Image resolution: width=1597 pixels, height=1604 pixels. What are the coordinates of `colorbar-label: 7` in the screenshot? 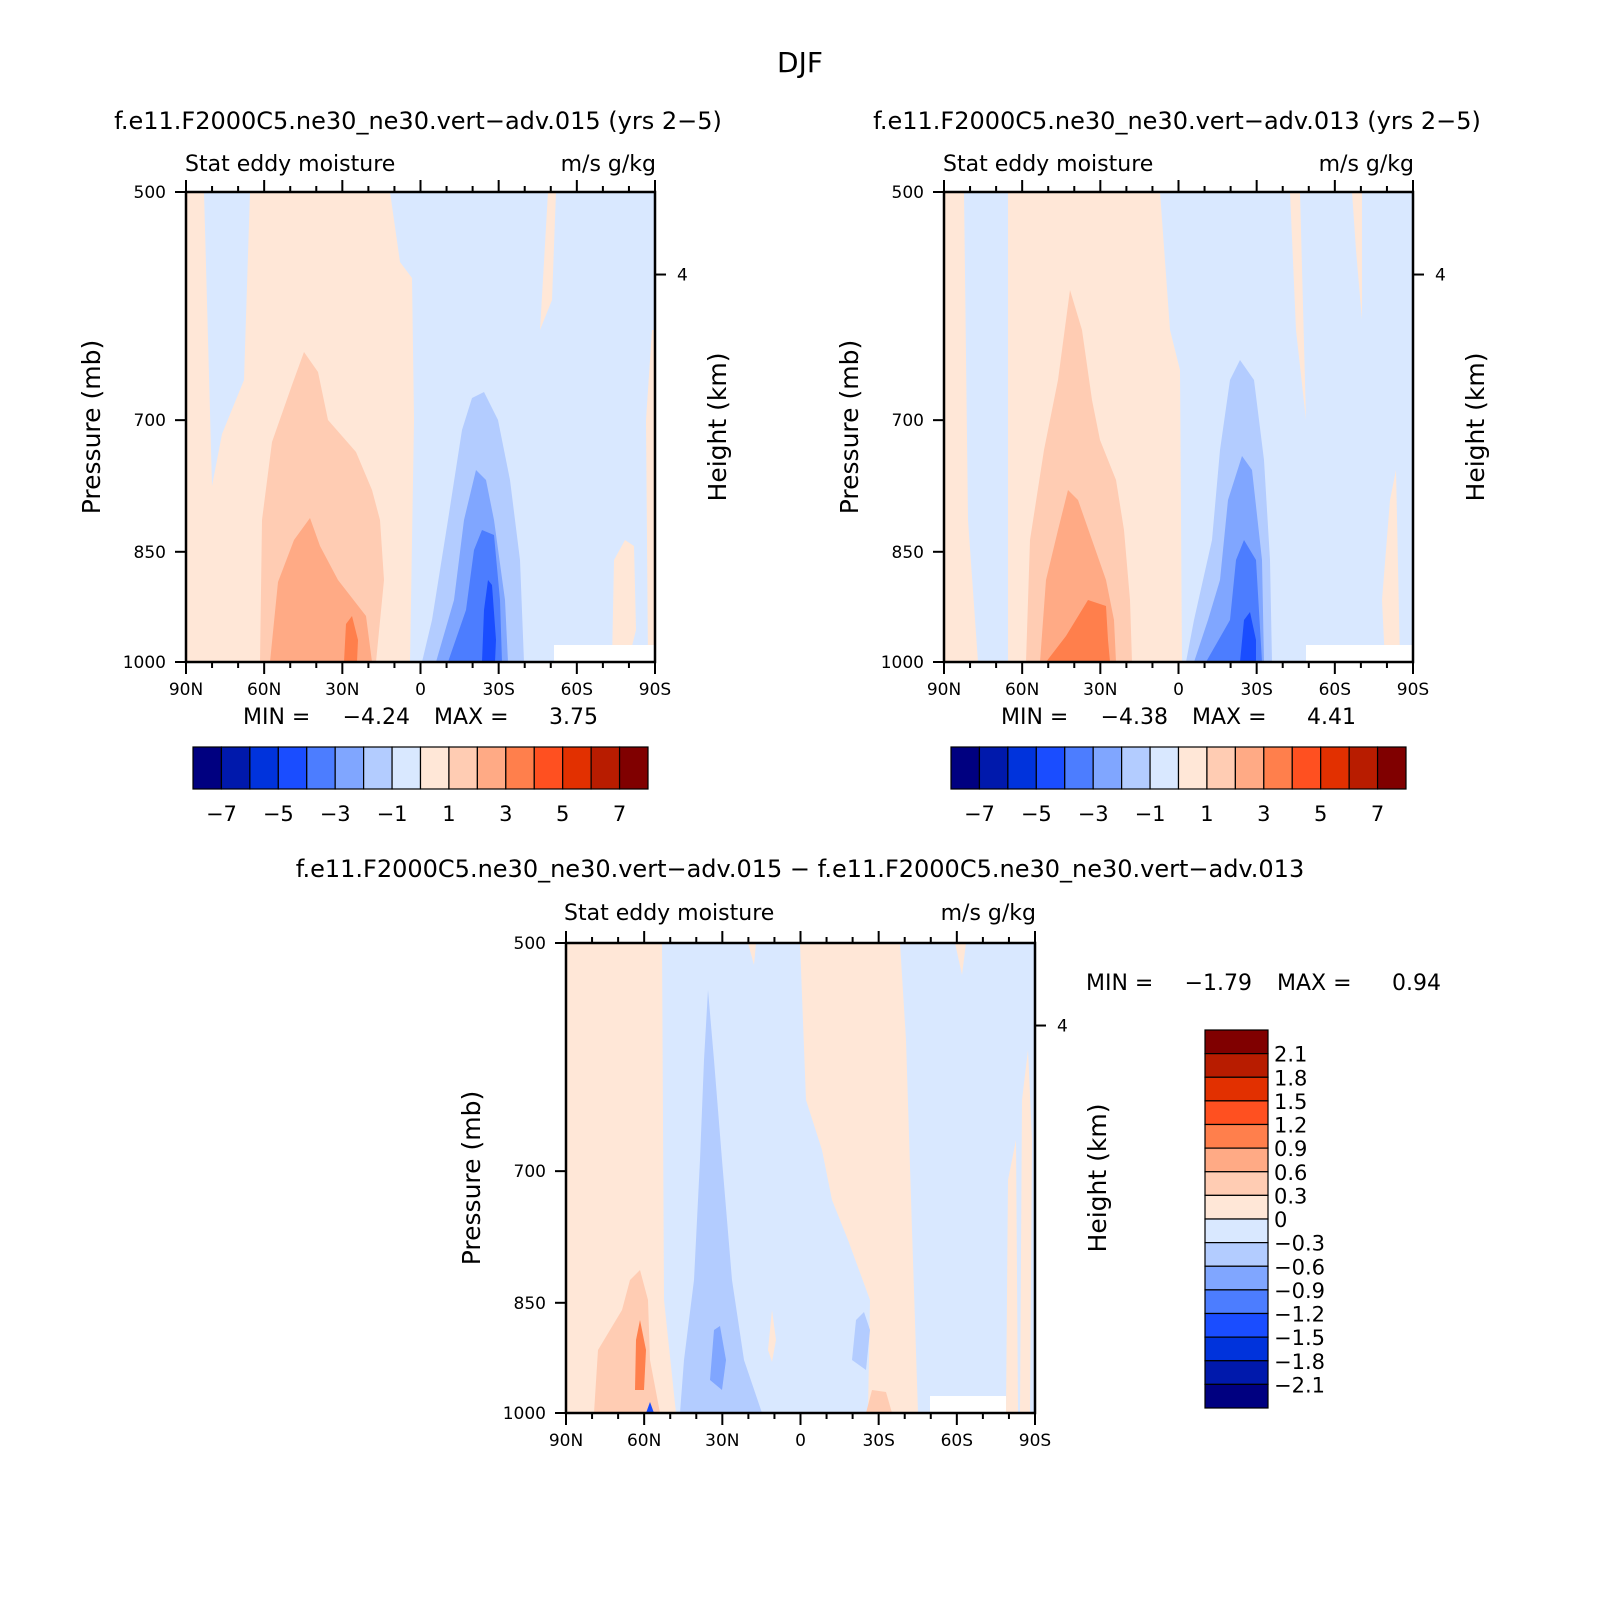 It's located at (619, 814).